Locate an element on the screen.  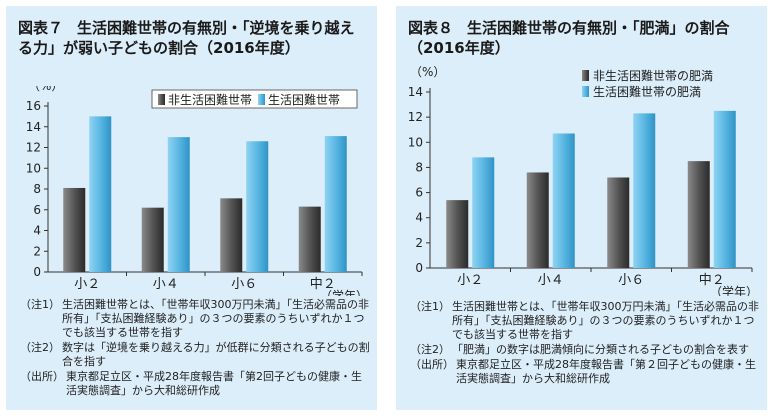
legend-label: 生活困難世帯 is located at coordinates (304, 99).